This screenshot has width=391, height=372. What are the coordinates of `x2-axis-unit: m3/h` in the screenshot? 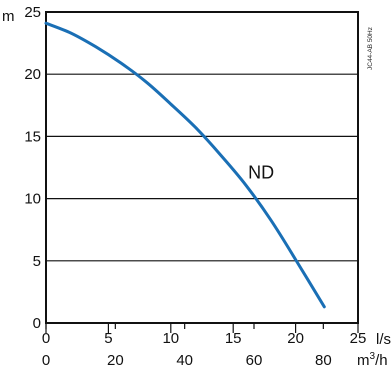 It's located at (372, 360).